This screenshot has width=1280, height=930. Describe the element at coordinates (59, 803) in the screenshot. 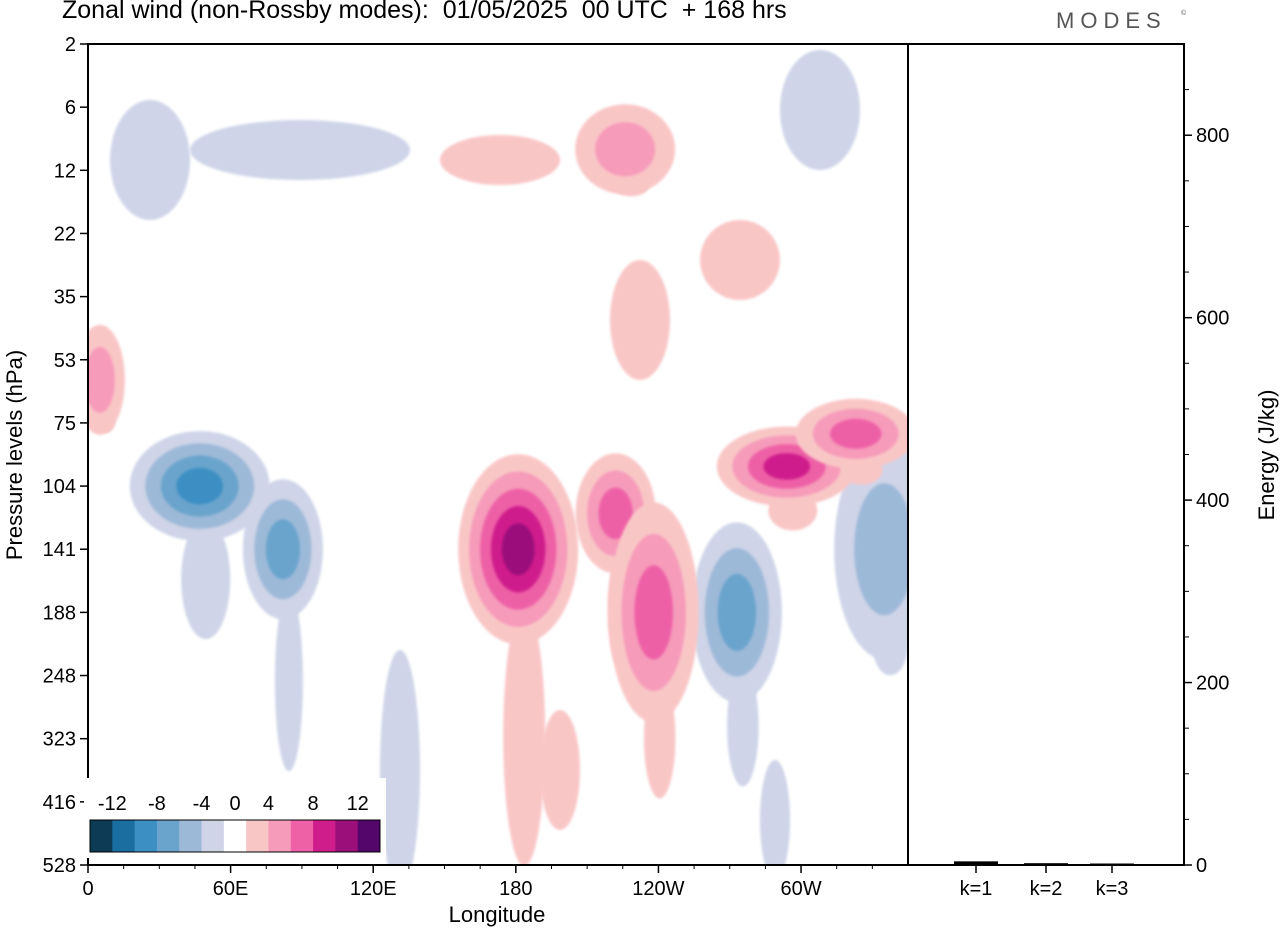

I see `y-tick-label-12: 416` at that location.